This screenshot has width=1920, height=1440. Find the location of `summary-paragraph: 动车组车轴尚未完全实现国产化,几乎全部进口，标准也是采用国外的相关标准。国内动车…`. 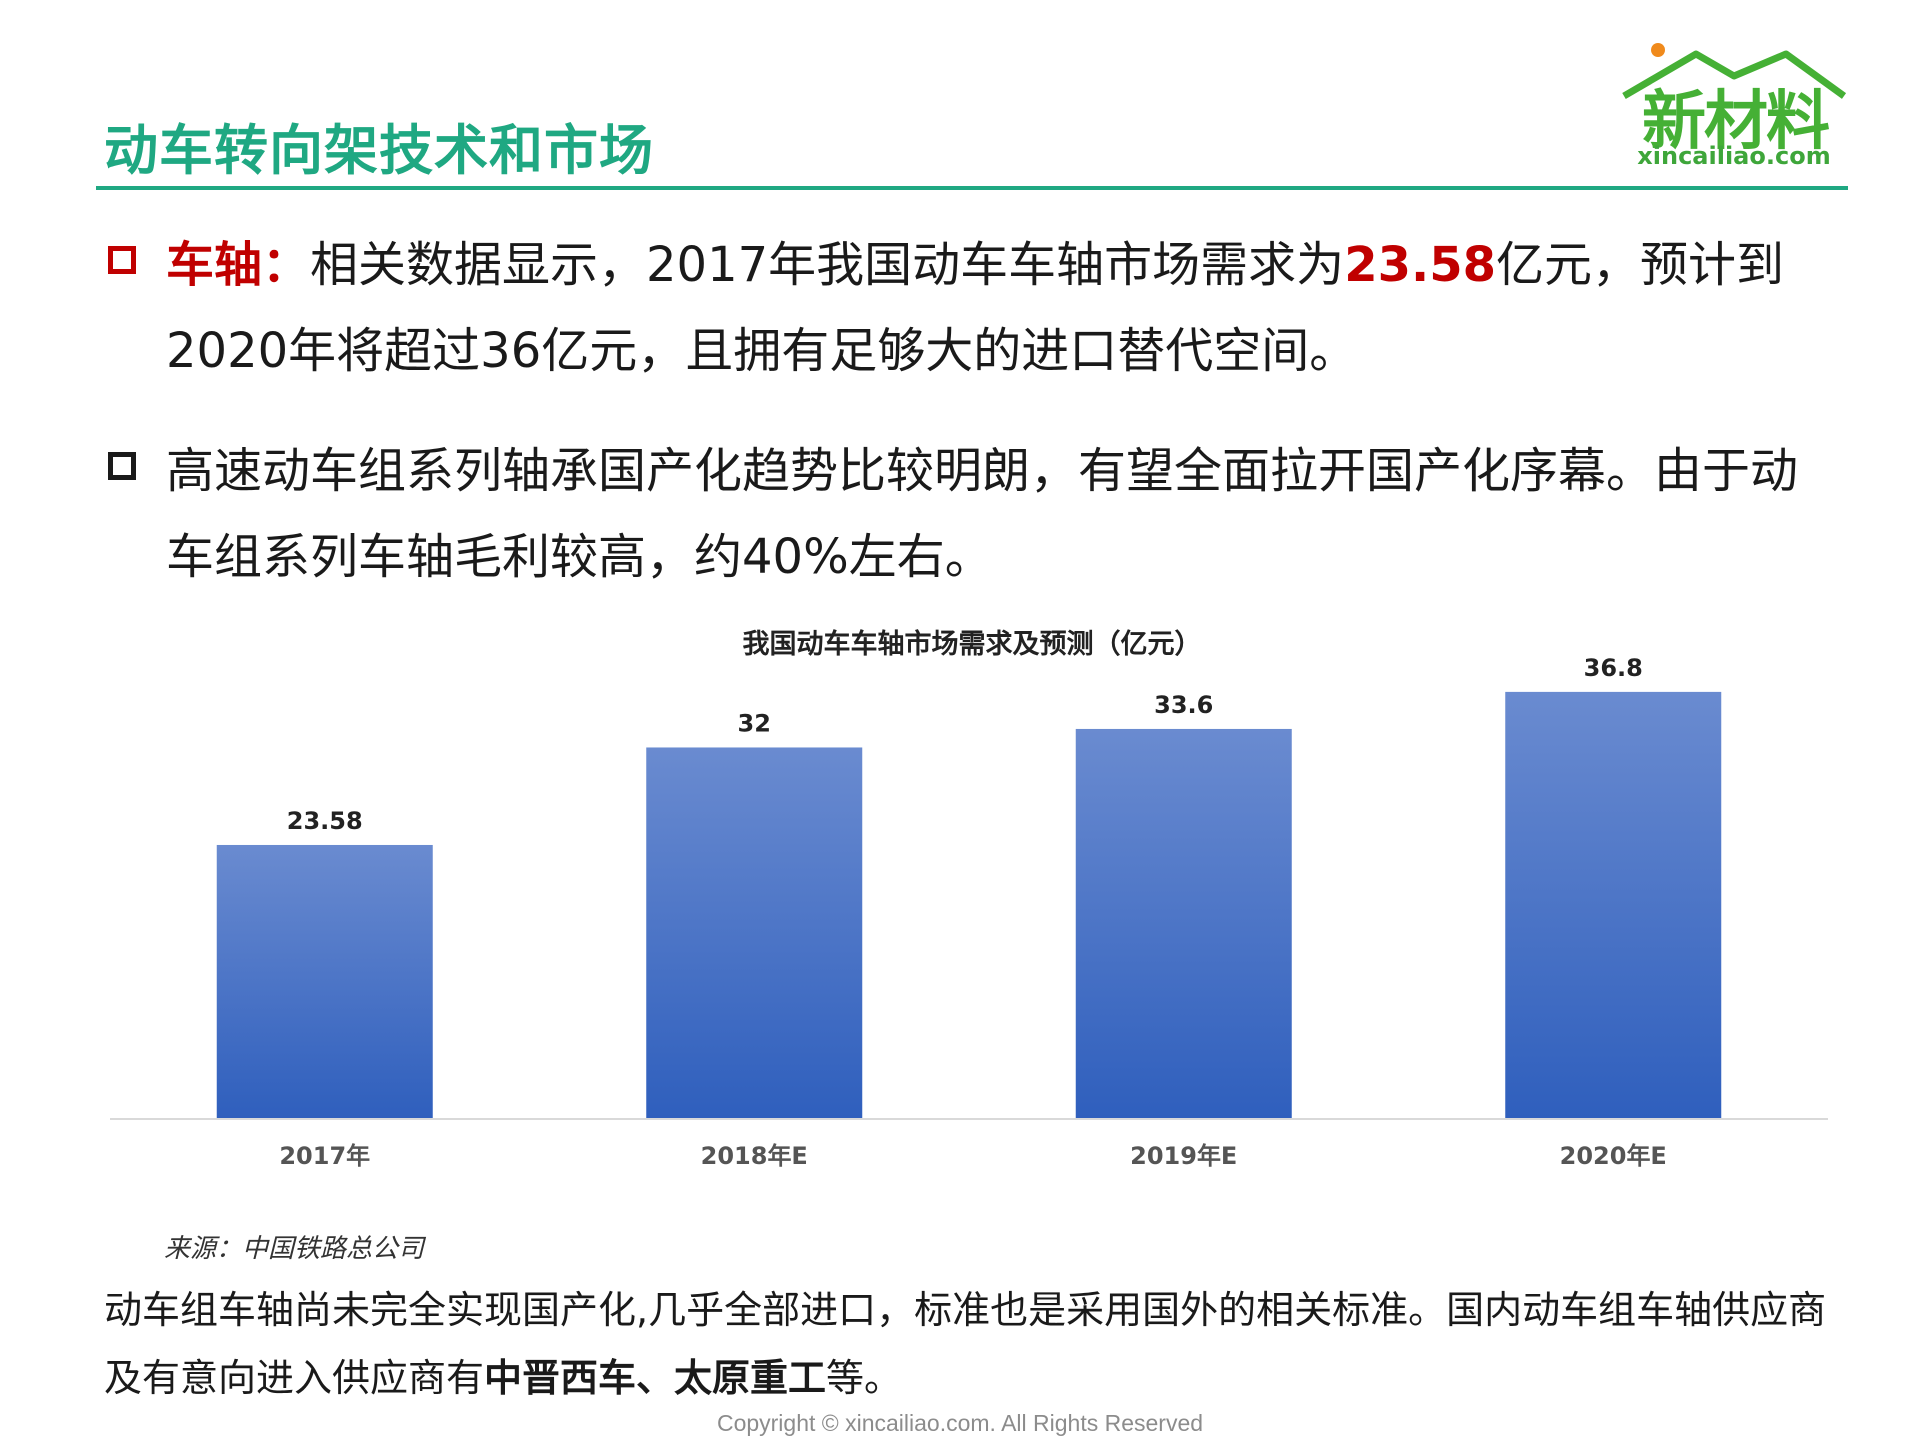

summary-paragraph: 动车组车轴尚未完全实现国产化,几乎全部进口，标准也是采用国外的相关标准。国内动车… is located at coordinates (974, 1344).